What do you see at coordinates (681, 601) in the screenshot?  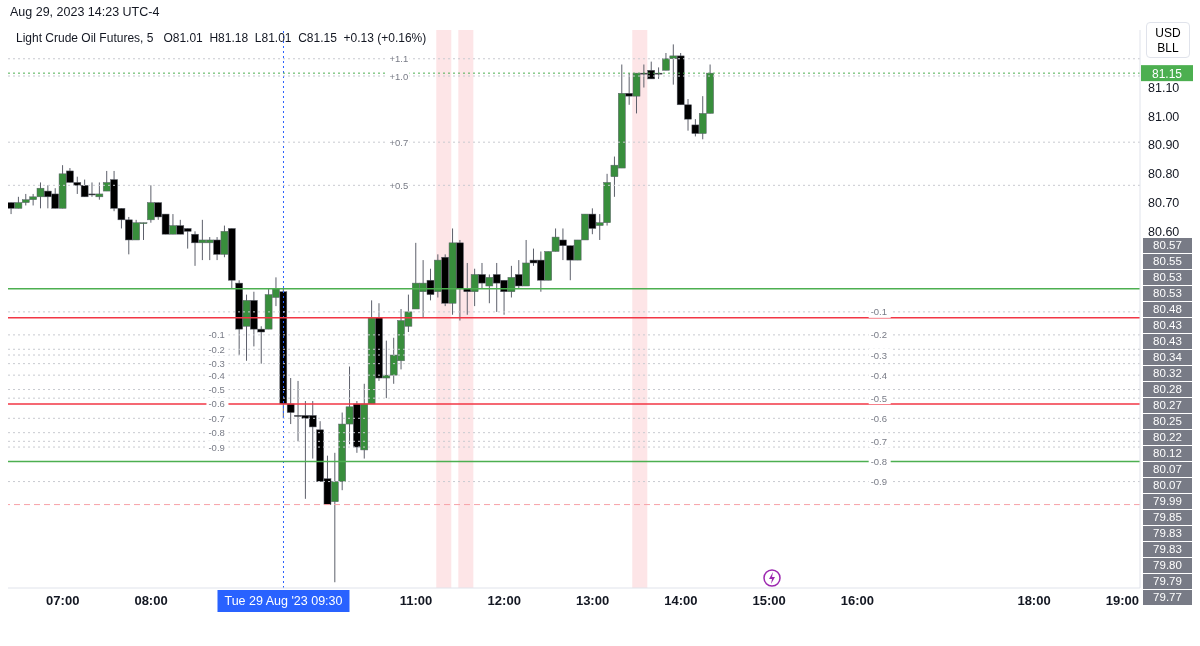 I see `x-tick-label: 14:00` at bounding box center [681, 601].